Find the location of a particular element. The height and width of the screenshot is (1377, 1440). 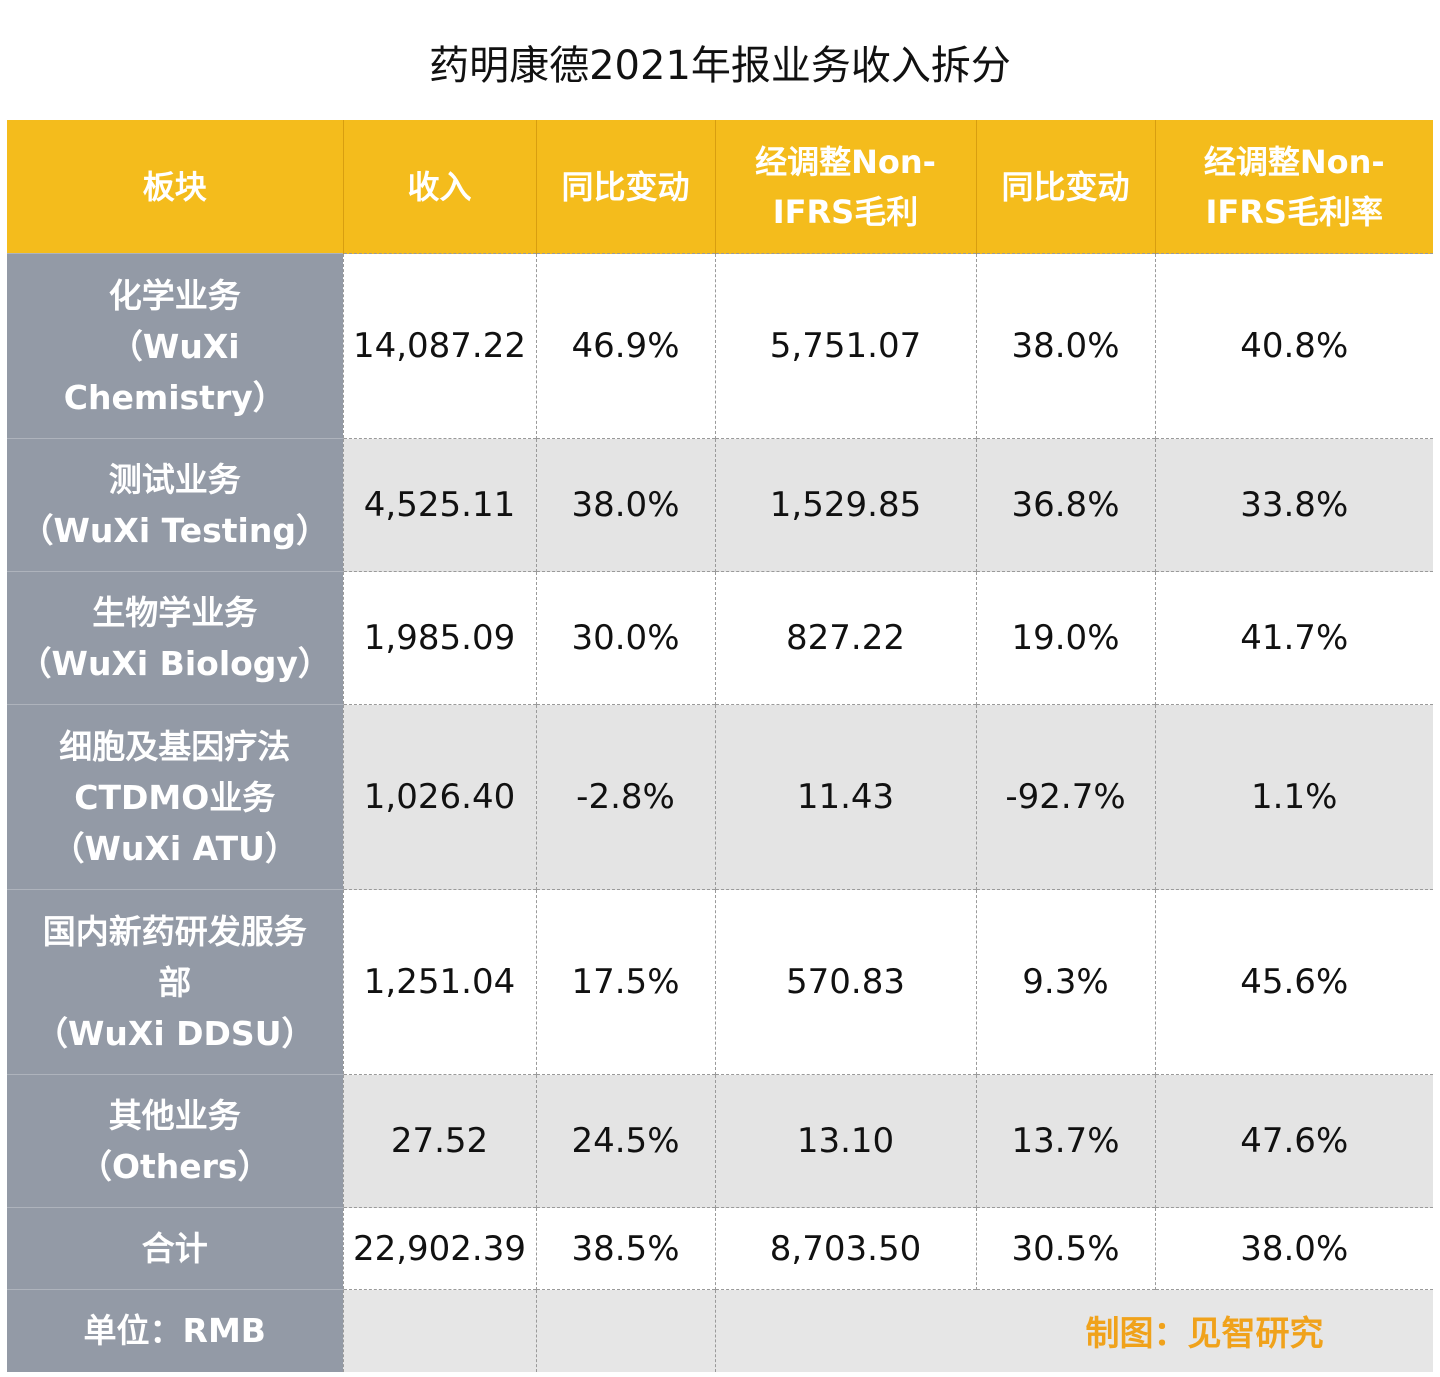

header-revenue: 收入 is located at coordinates (439, 187).